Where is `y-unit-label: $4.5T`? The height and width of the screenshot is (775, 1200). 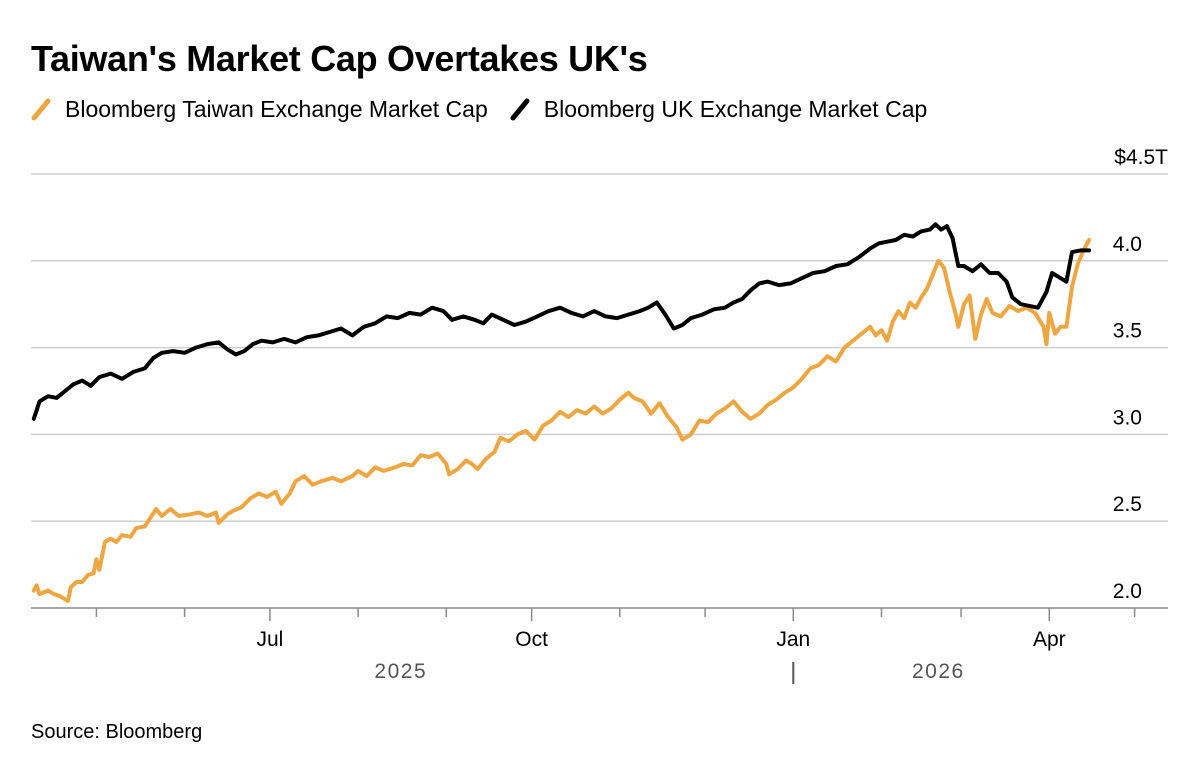
y-unit-label: $4.5T is located at coordinates (1141, 157).